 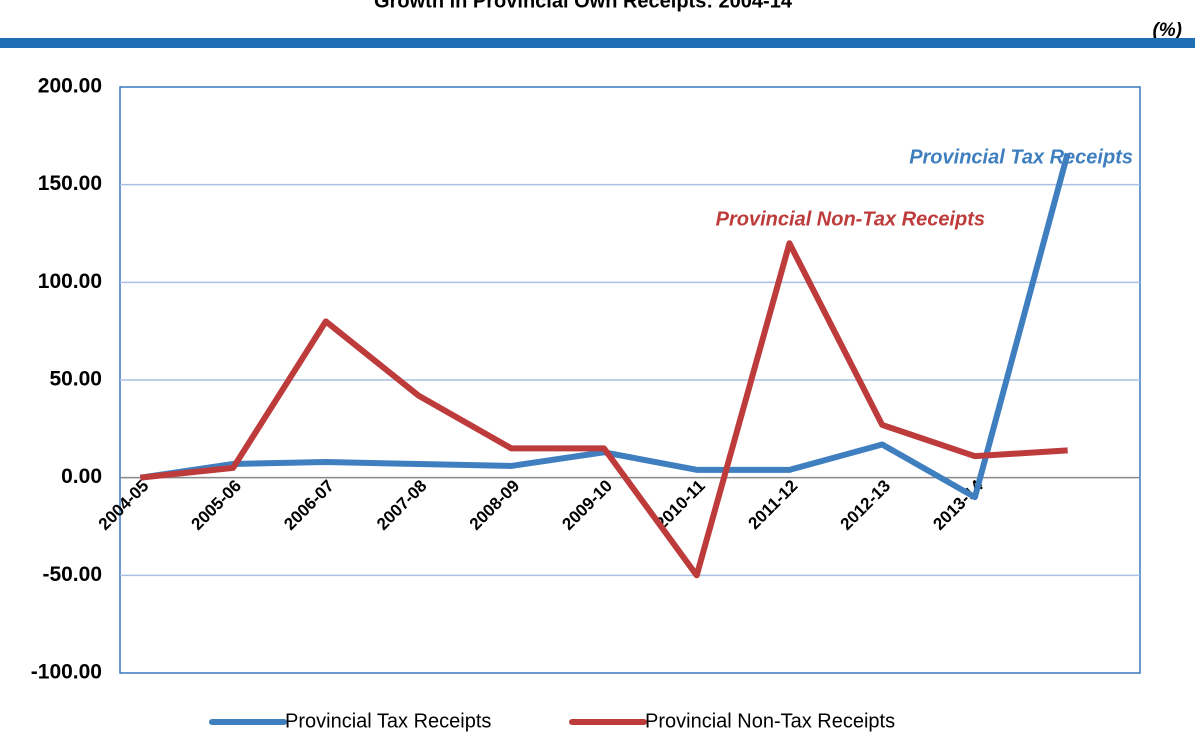 What do you see at coordinates (70, 281) in the screenshot?
I see `y-tick-label: 100.00` at bounding box center [70, 281].